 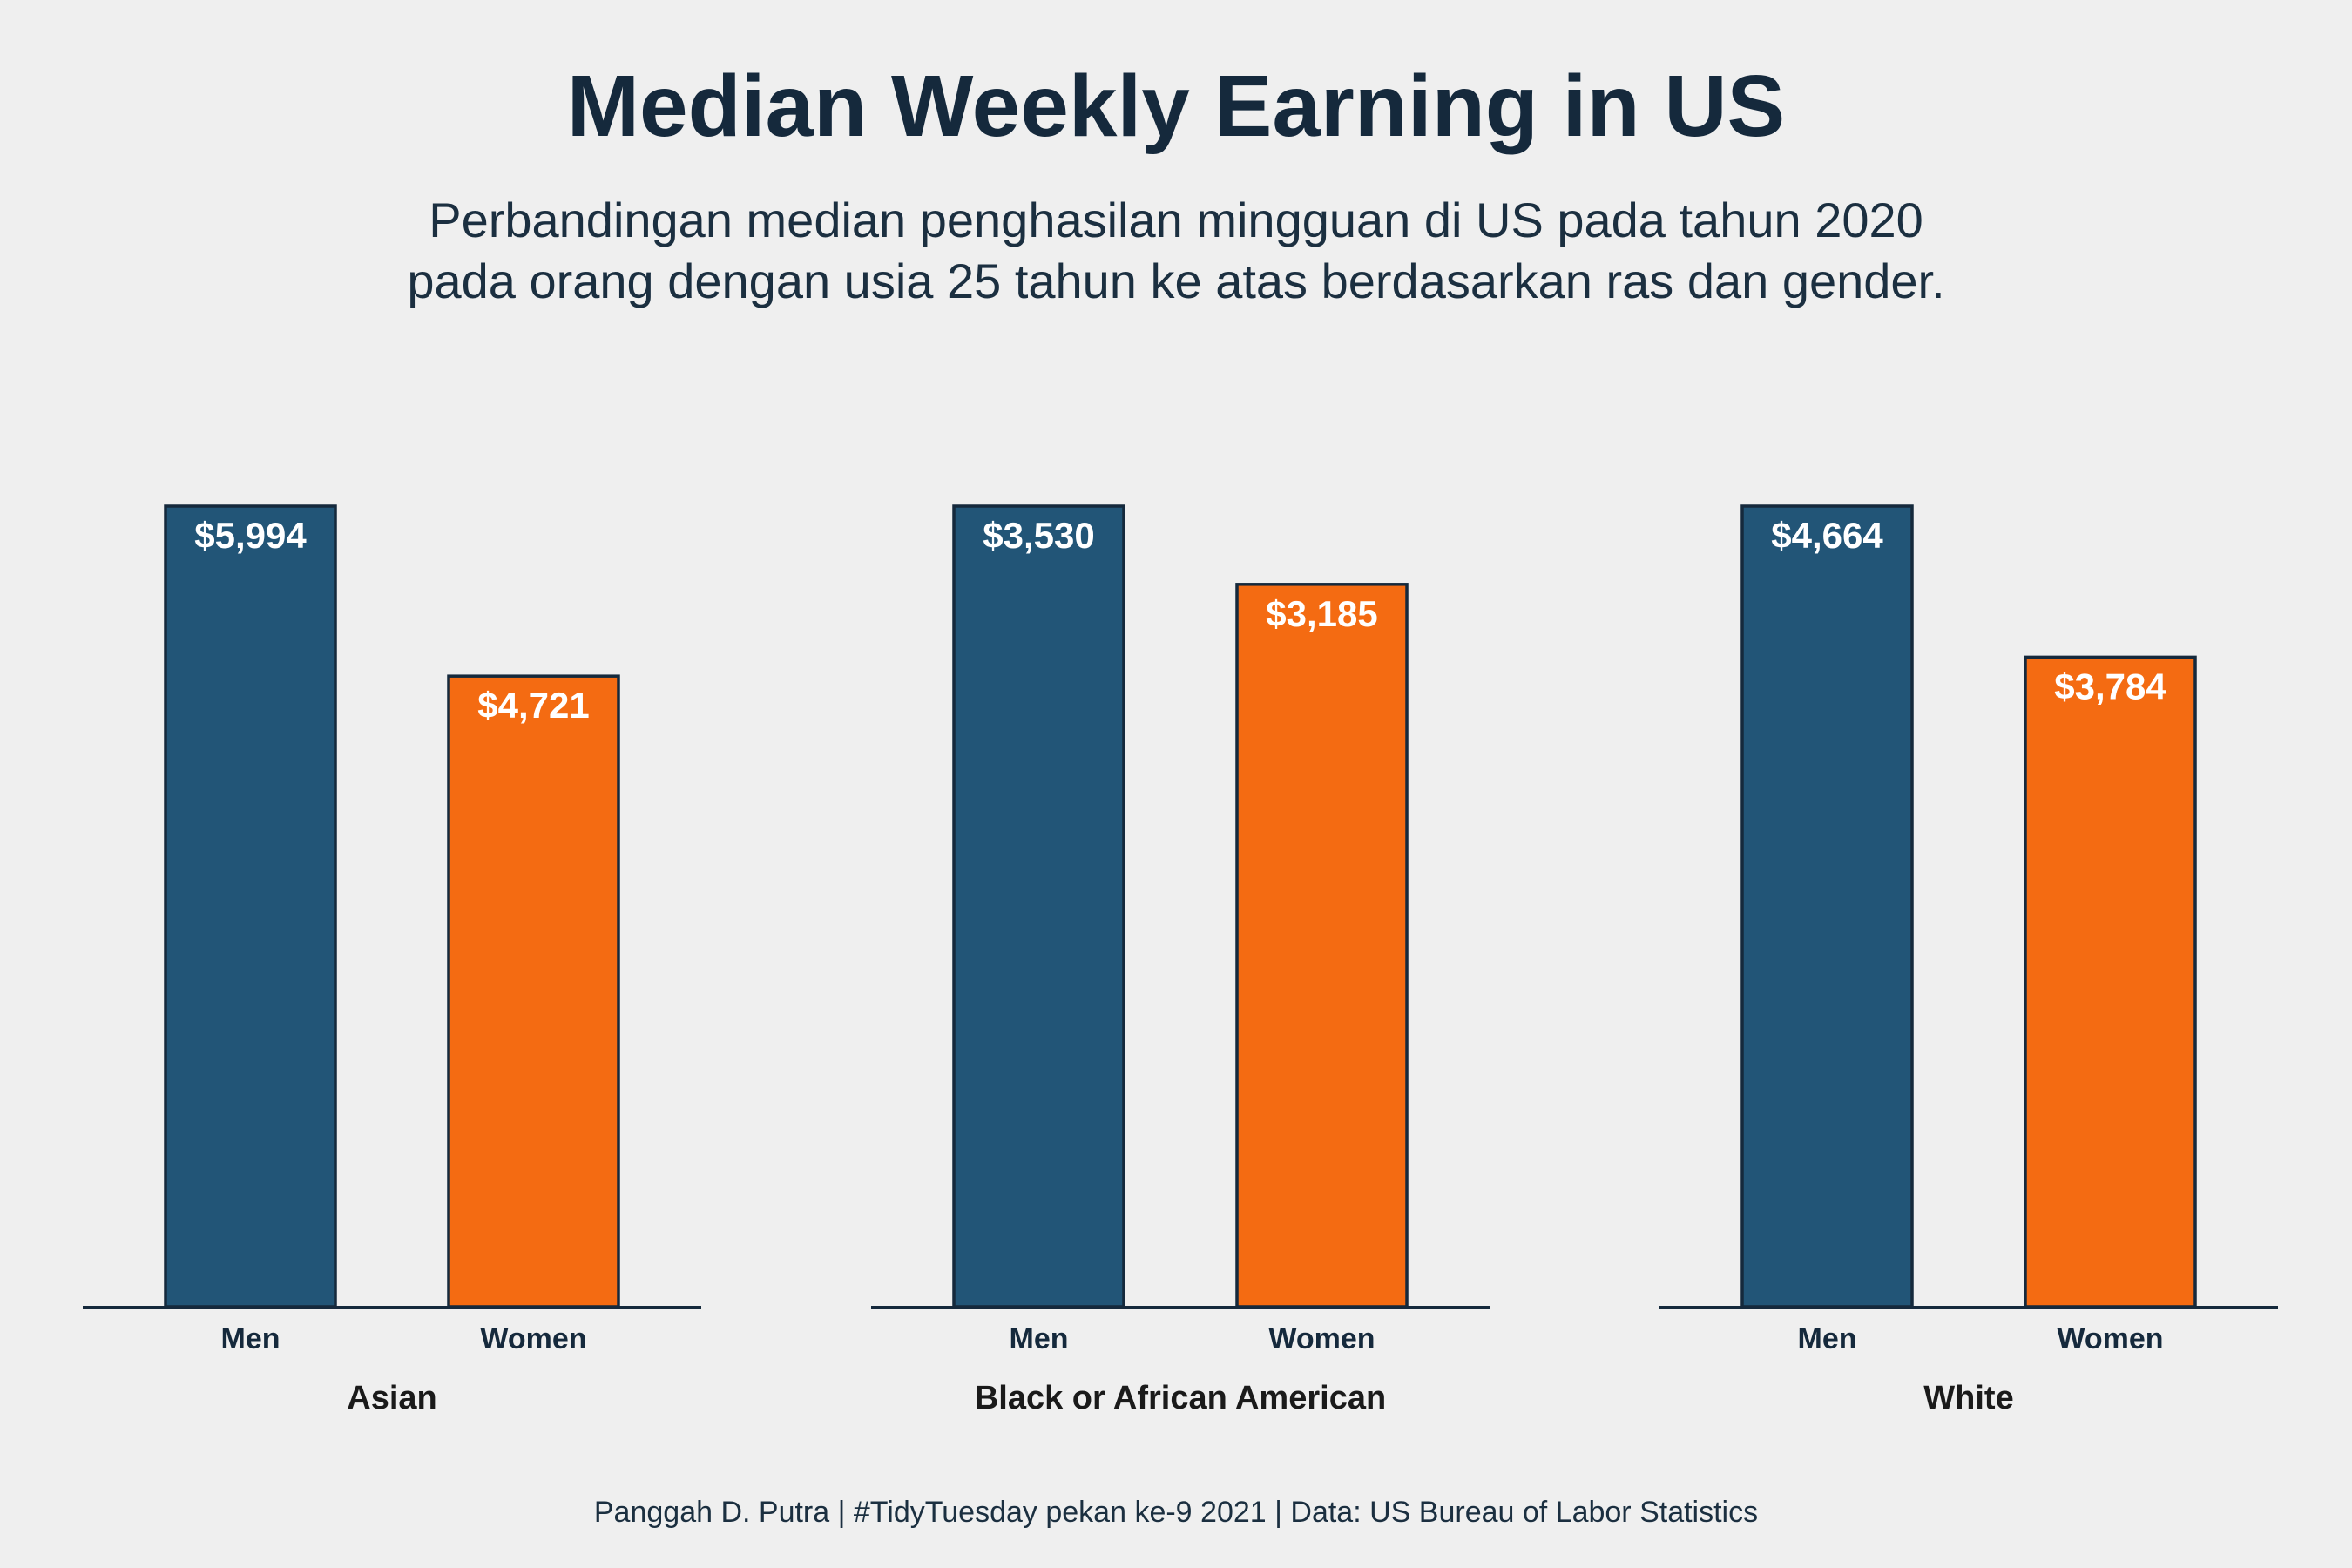 What do you see at coordinates (1321, 613) in the screenshot?
I see `data-label: $3,185` at bounding box center [1321, 613].